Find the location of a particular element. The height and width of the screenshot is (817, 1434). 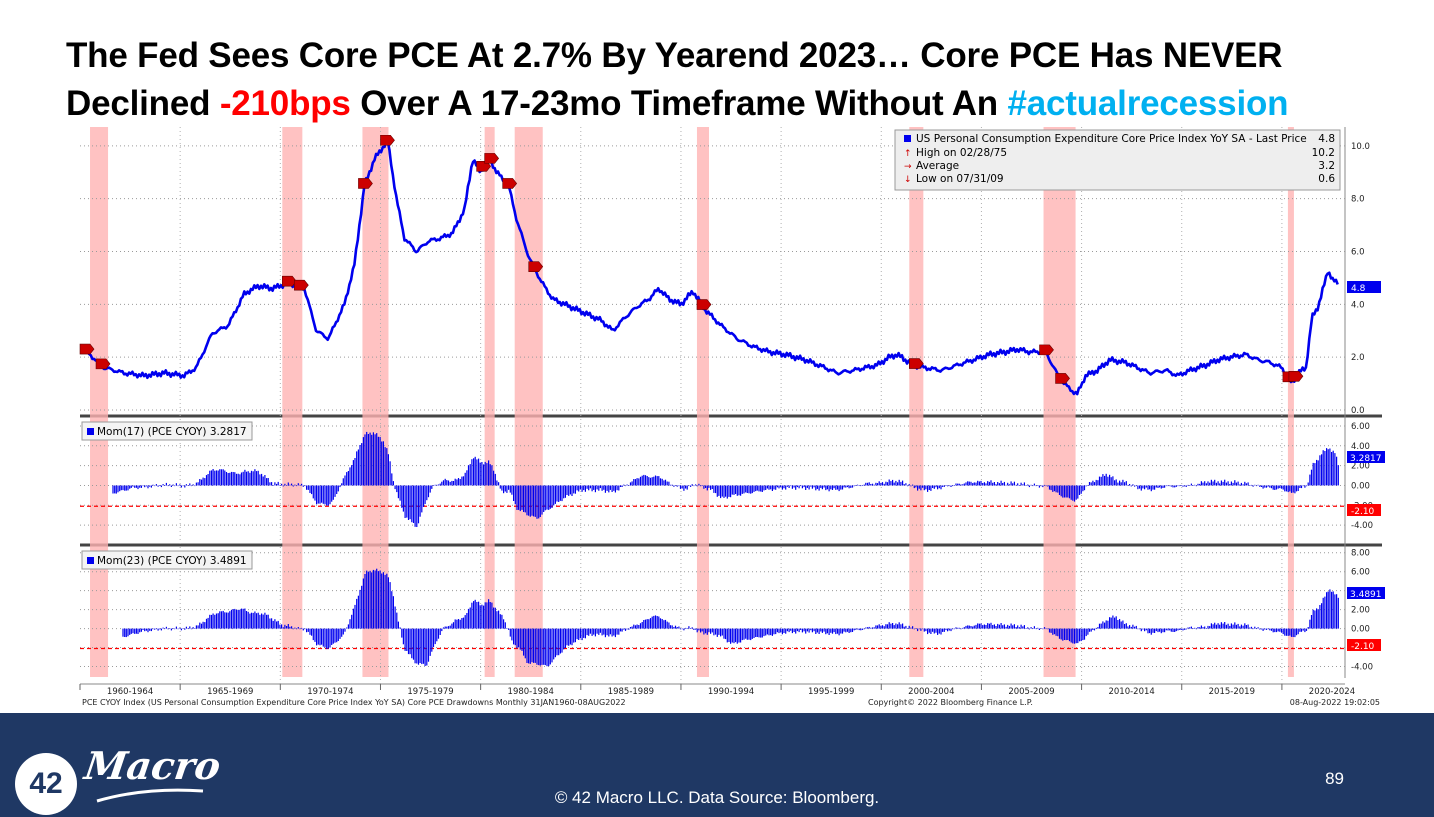

recession-band is located at coordinates (916, 402).